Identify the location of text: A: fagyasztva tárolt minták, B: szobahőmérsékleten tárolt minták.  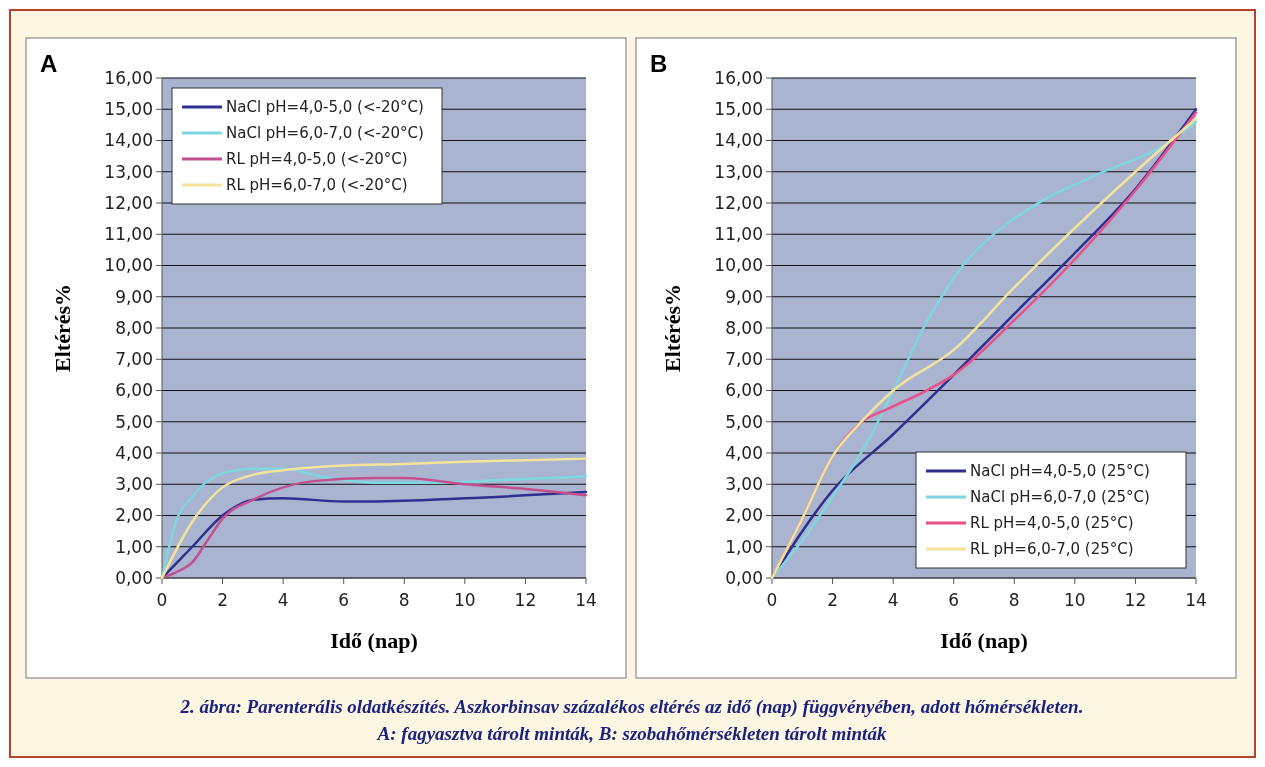
(631, 733).